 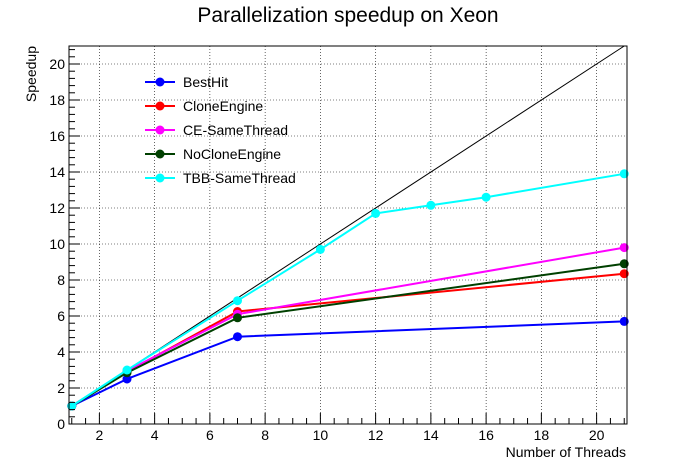 I want to click on x-tick-label: 6, so click(x=210, y=435).